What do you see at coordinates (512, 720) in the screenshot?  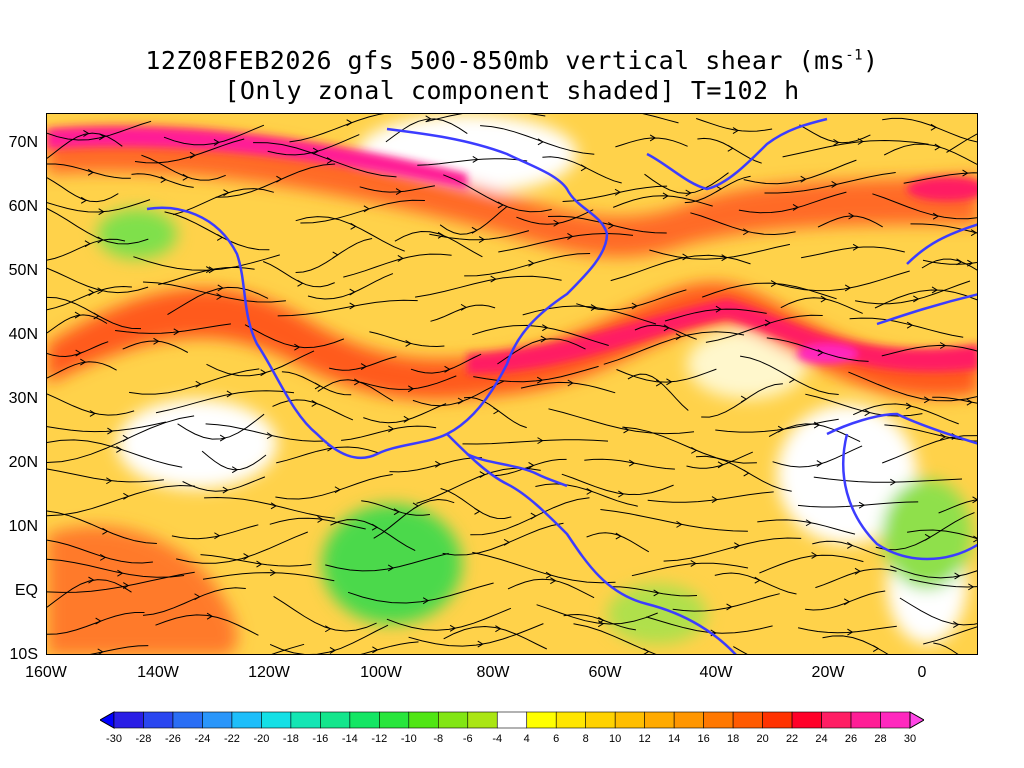 I see `colorbar` at bounding box center [512, 720].